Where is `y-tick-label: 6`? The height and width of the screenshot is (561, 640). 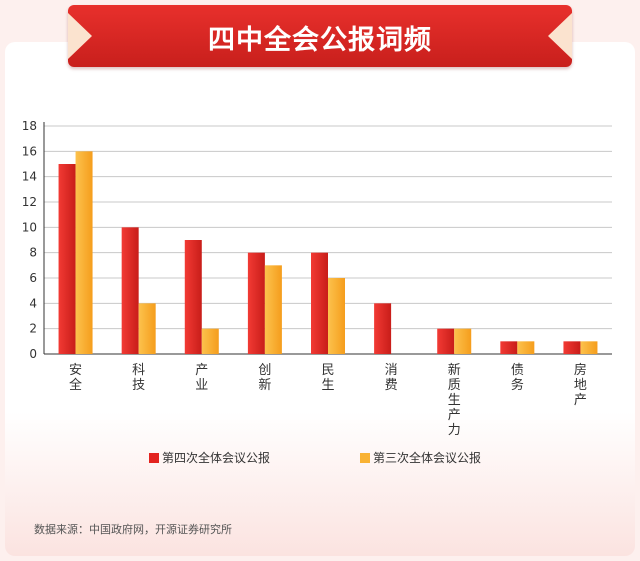
y-tick-label: 6 is located at coordinates (33, 278).